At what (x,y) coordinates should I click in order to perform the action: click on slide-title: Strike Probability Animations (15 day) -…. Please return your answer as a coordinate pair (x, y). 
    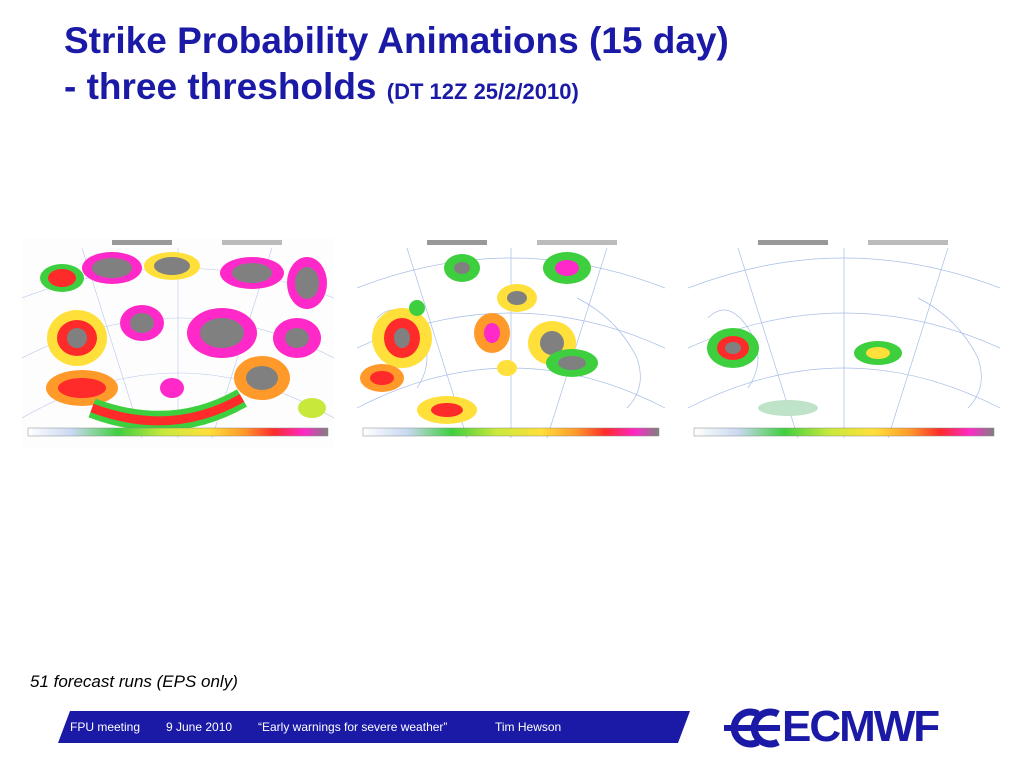
    Looking at the image, I should click on (514, 66).